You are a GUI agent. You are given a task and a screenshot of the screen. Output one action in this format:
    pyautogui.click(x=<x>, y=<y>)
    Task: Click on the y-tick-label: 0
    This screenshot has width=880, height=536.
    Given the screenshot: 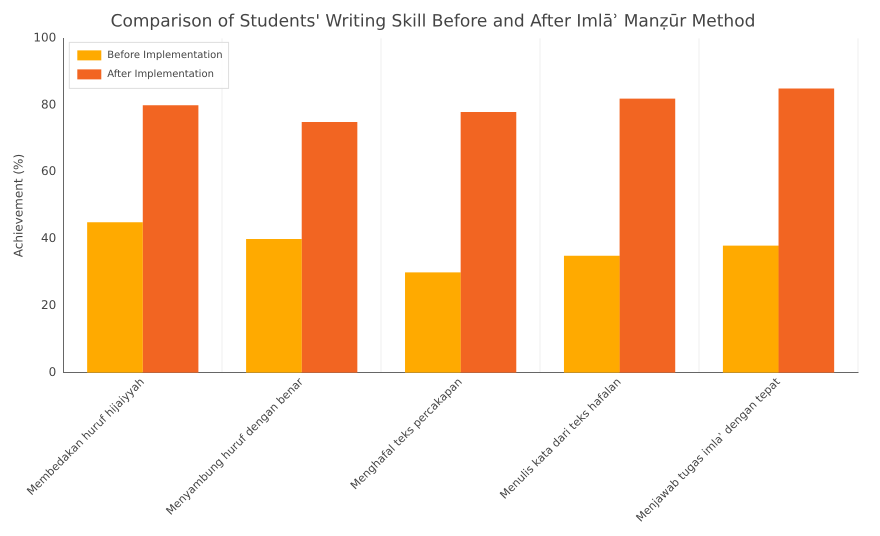 What is the action you would take?
    pyautogui.click(x=52, y=371)
    